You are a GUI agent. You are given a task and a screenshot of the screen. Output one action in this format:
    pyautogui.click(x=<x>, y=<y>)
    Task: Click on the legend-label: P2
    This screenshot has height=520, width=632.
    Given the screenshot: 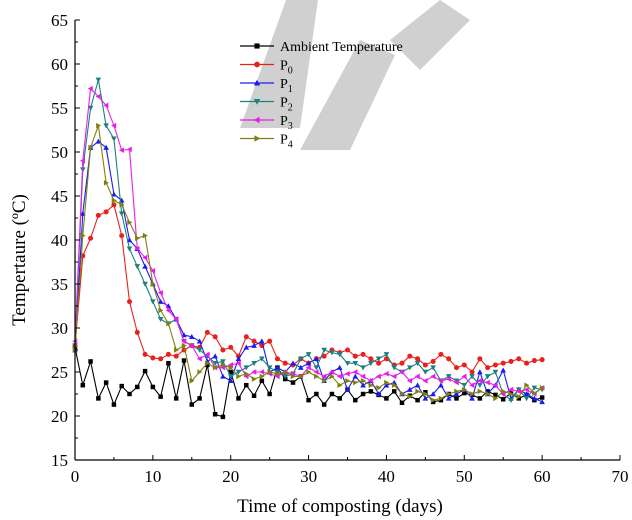 What is the action you would take?
    pyautogui.click(x=286, y=105)
    